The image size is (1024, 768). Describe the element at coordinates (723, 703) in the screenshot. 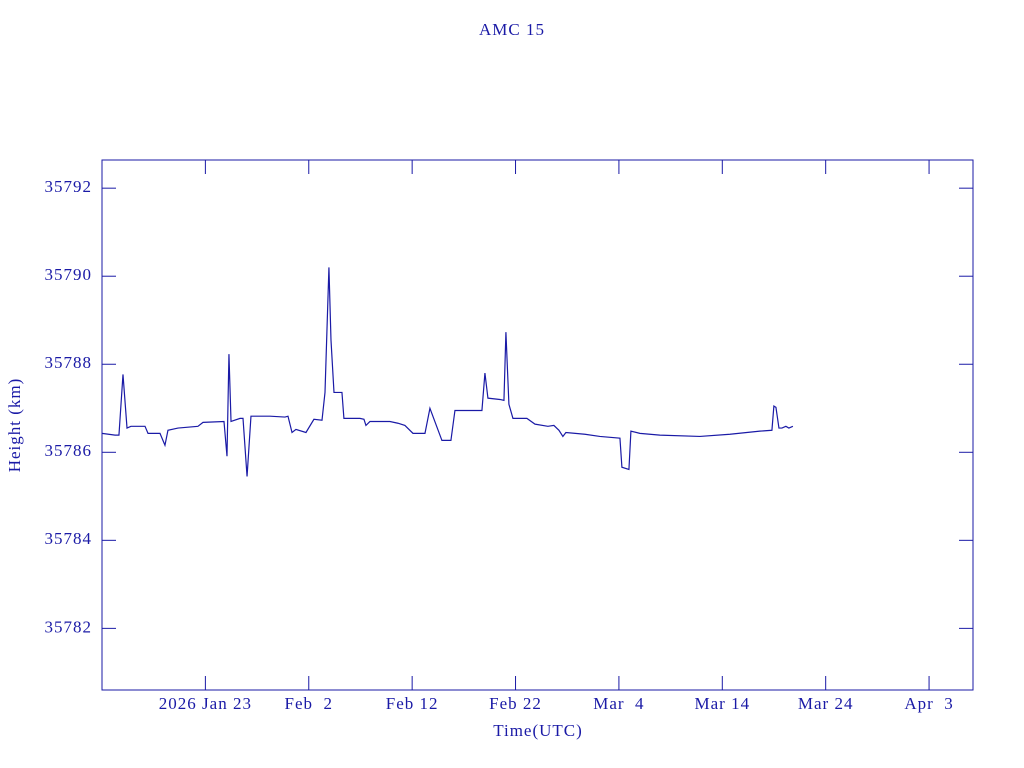

I see `x-tick-label: Mar 14` at that location.